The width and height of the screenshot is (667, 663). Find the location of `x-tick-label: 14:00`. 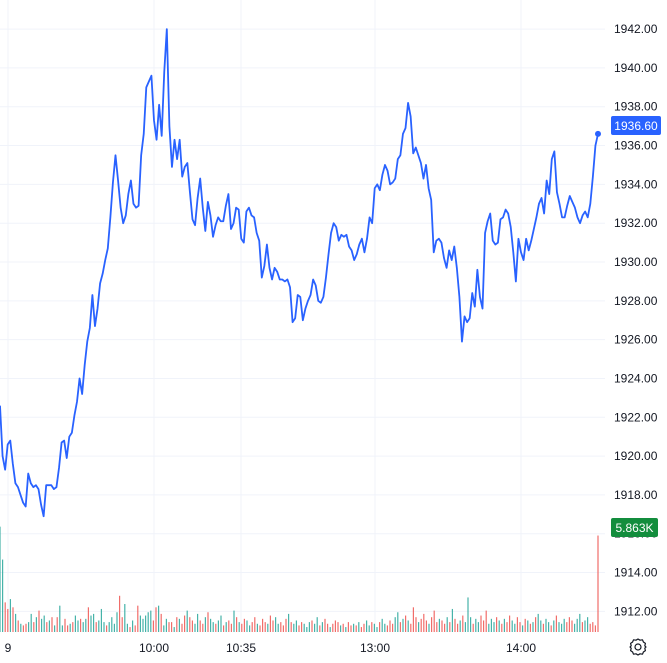

x-tick-label: 14:00 is located at coordinates (521, 648).